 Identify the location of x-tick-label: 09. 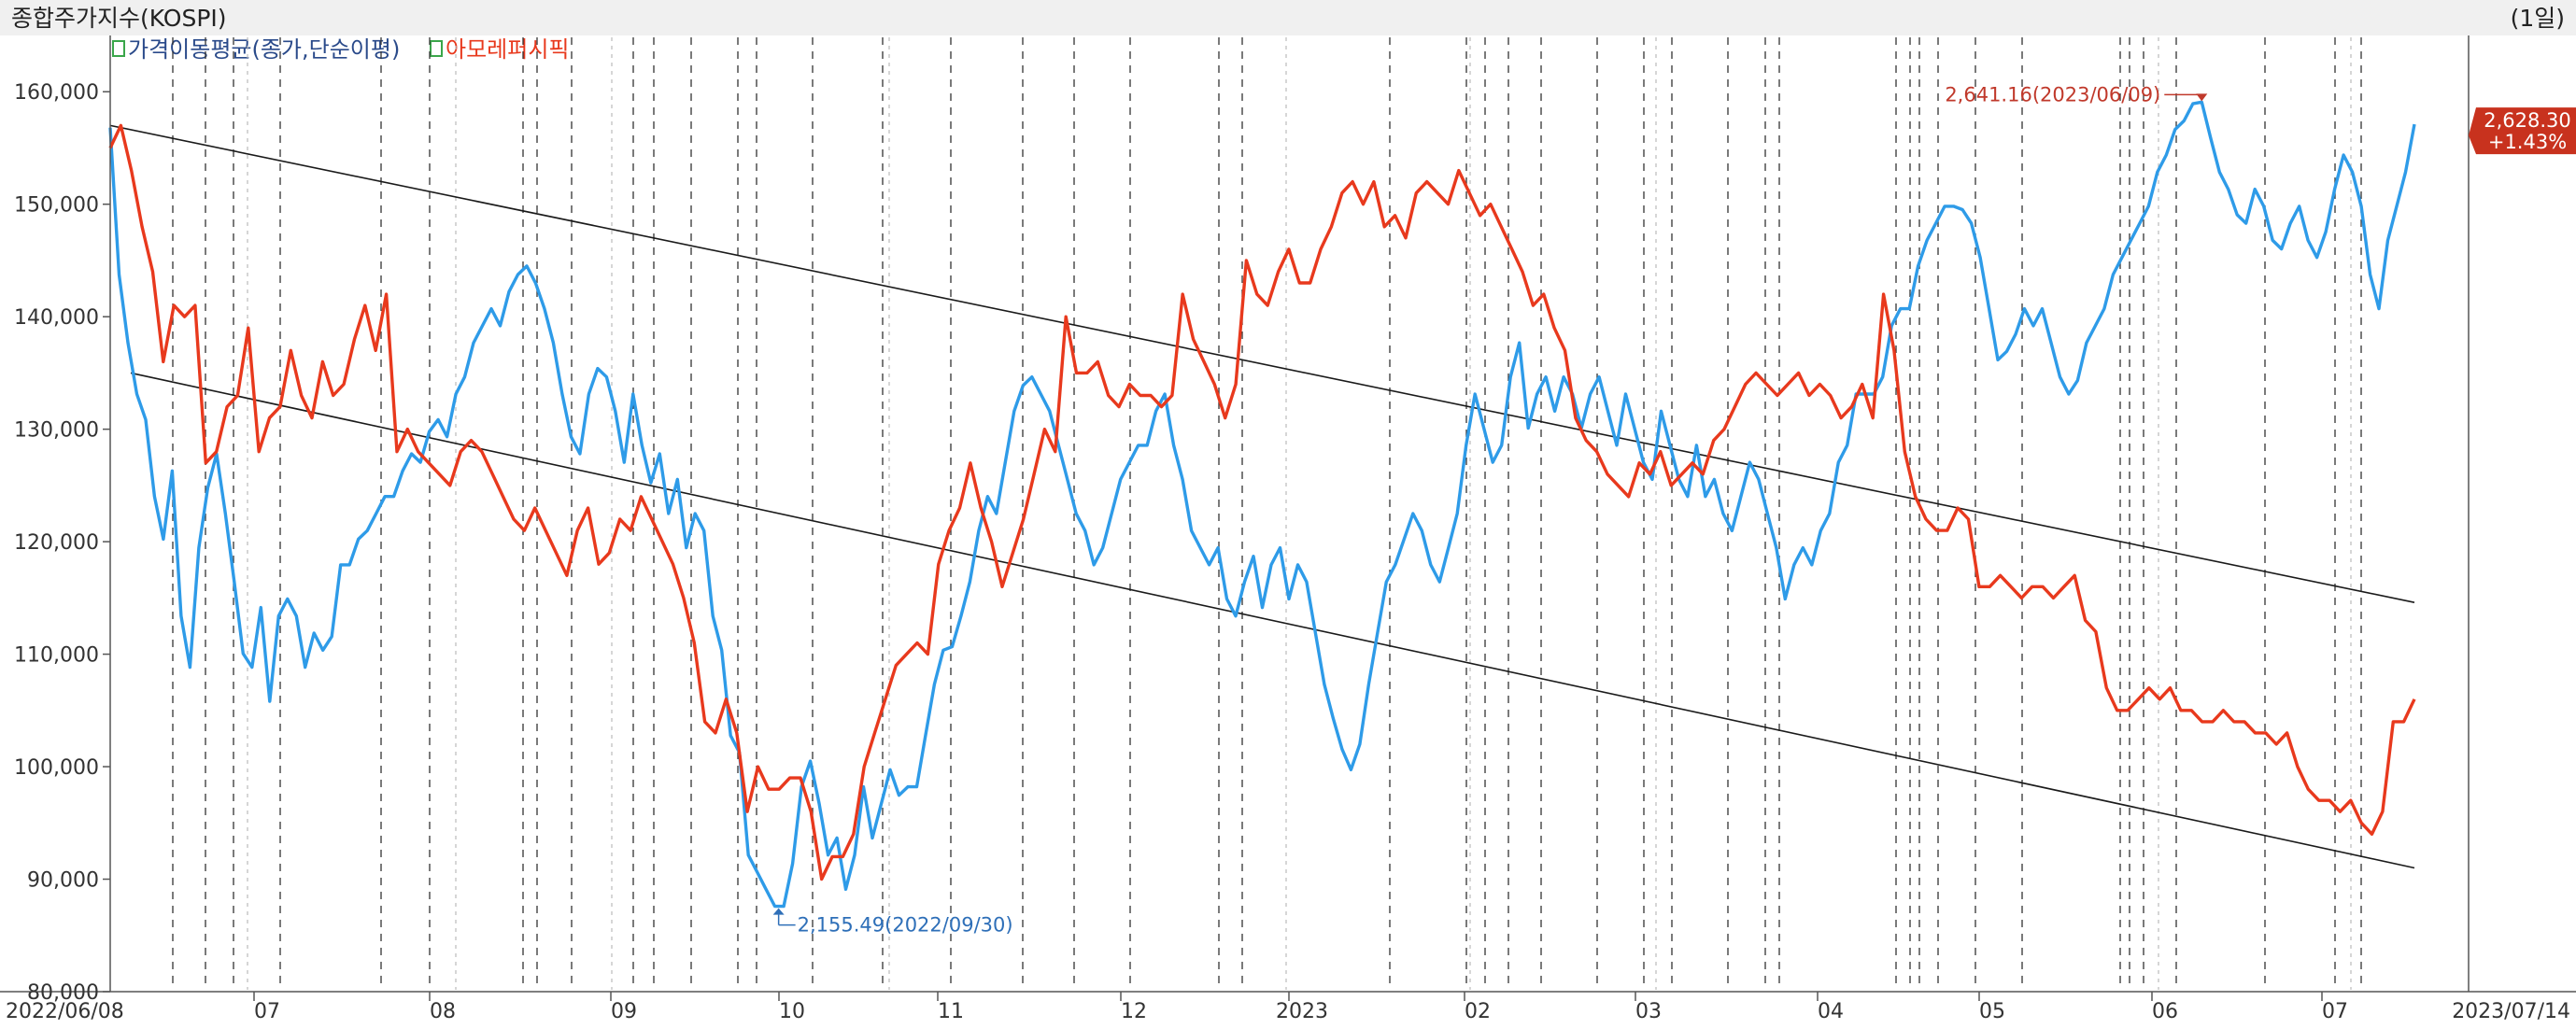
(624, 1011).